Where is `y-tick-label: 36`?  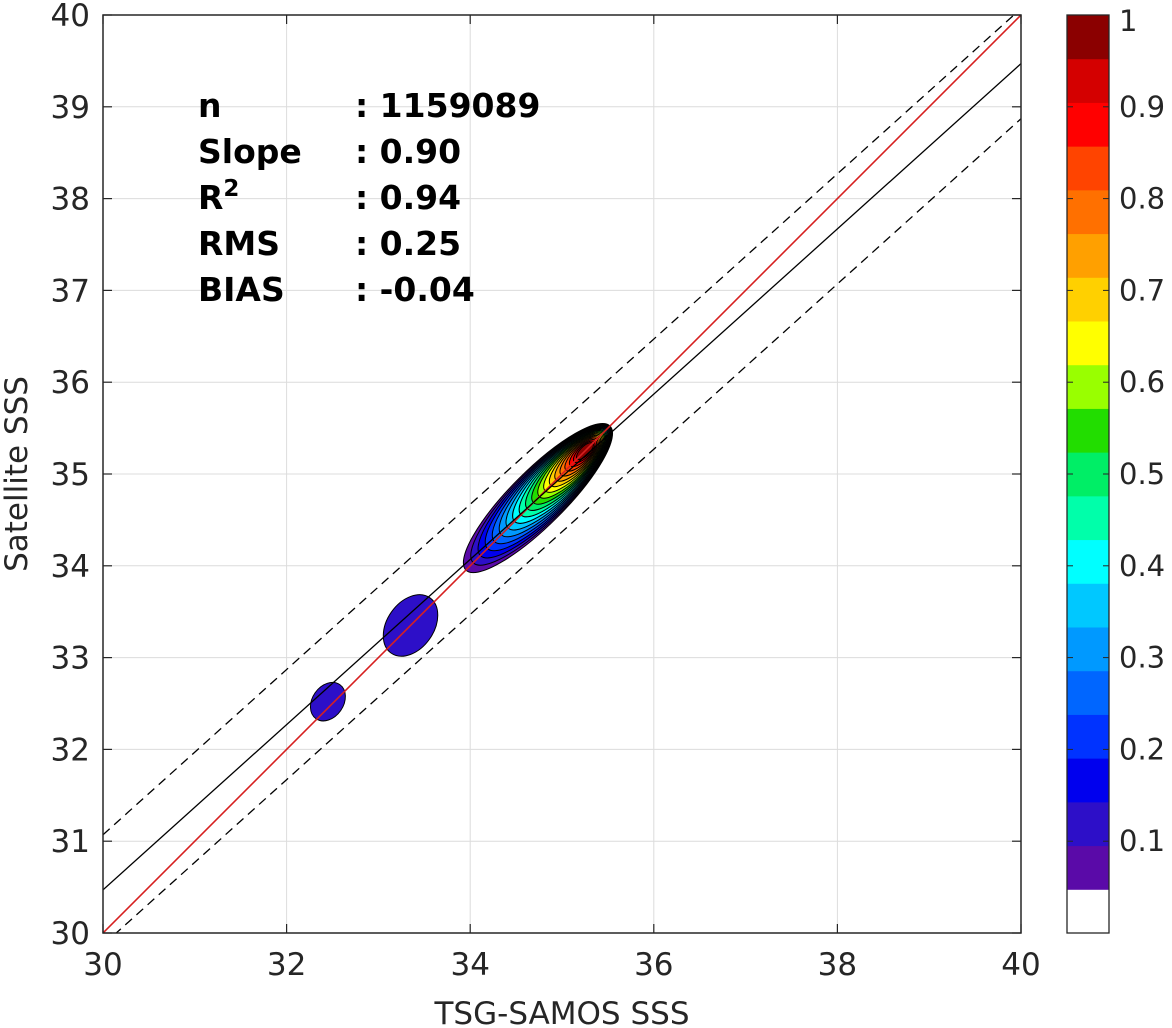
y-tick-label: 36 is located at coordinates (70, 383).